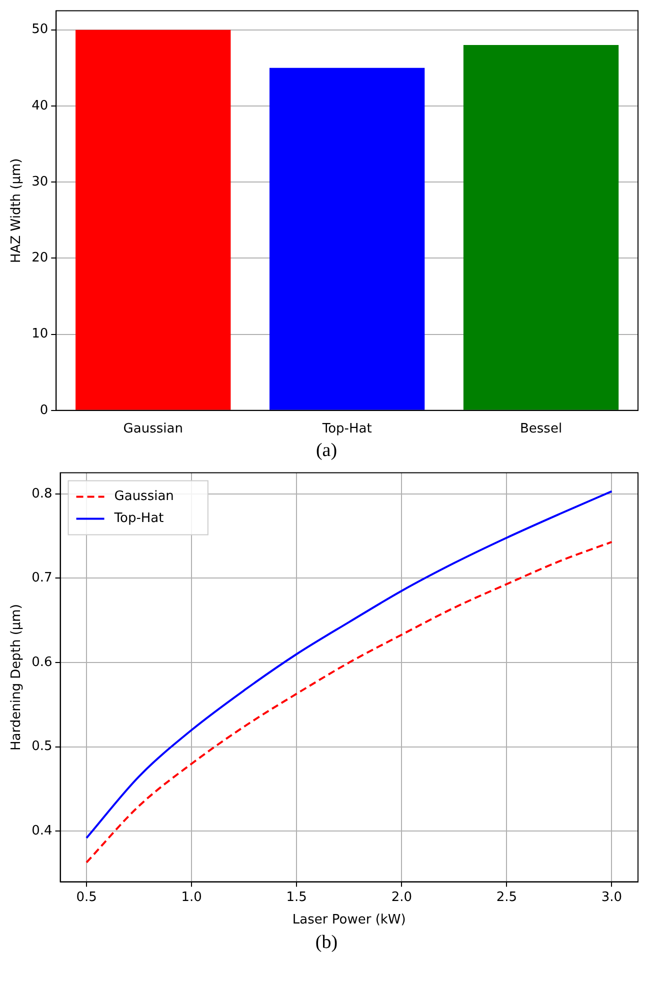  Describe the element at coordinates (16, 210) in the screenshot. I see `y-axis-title: HAZ Width (µm)` at that location.